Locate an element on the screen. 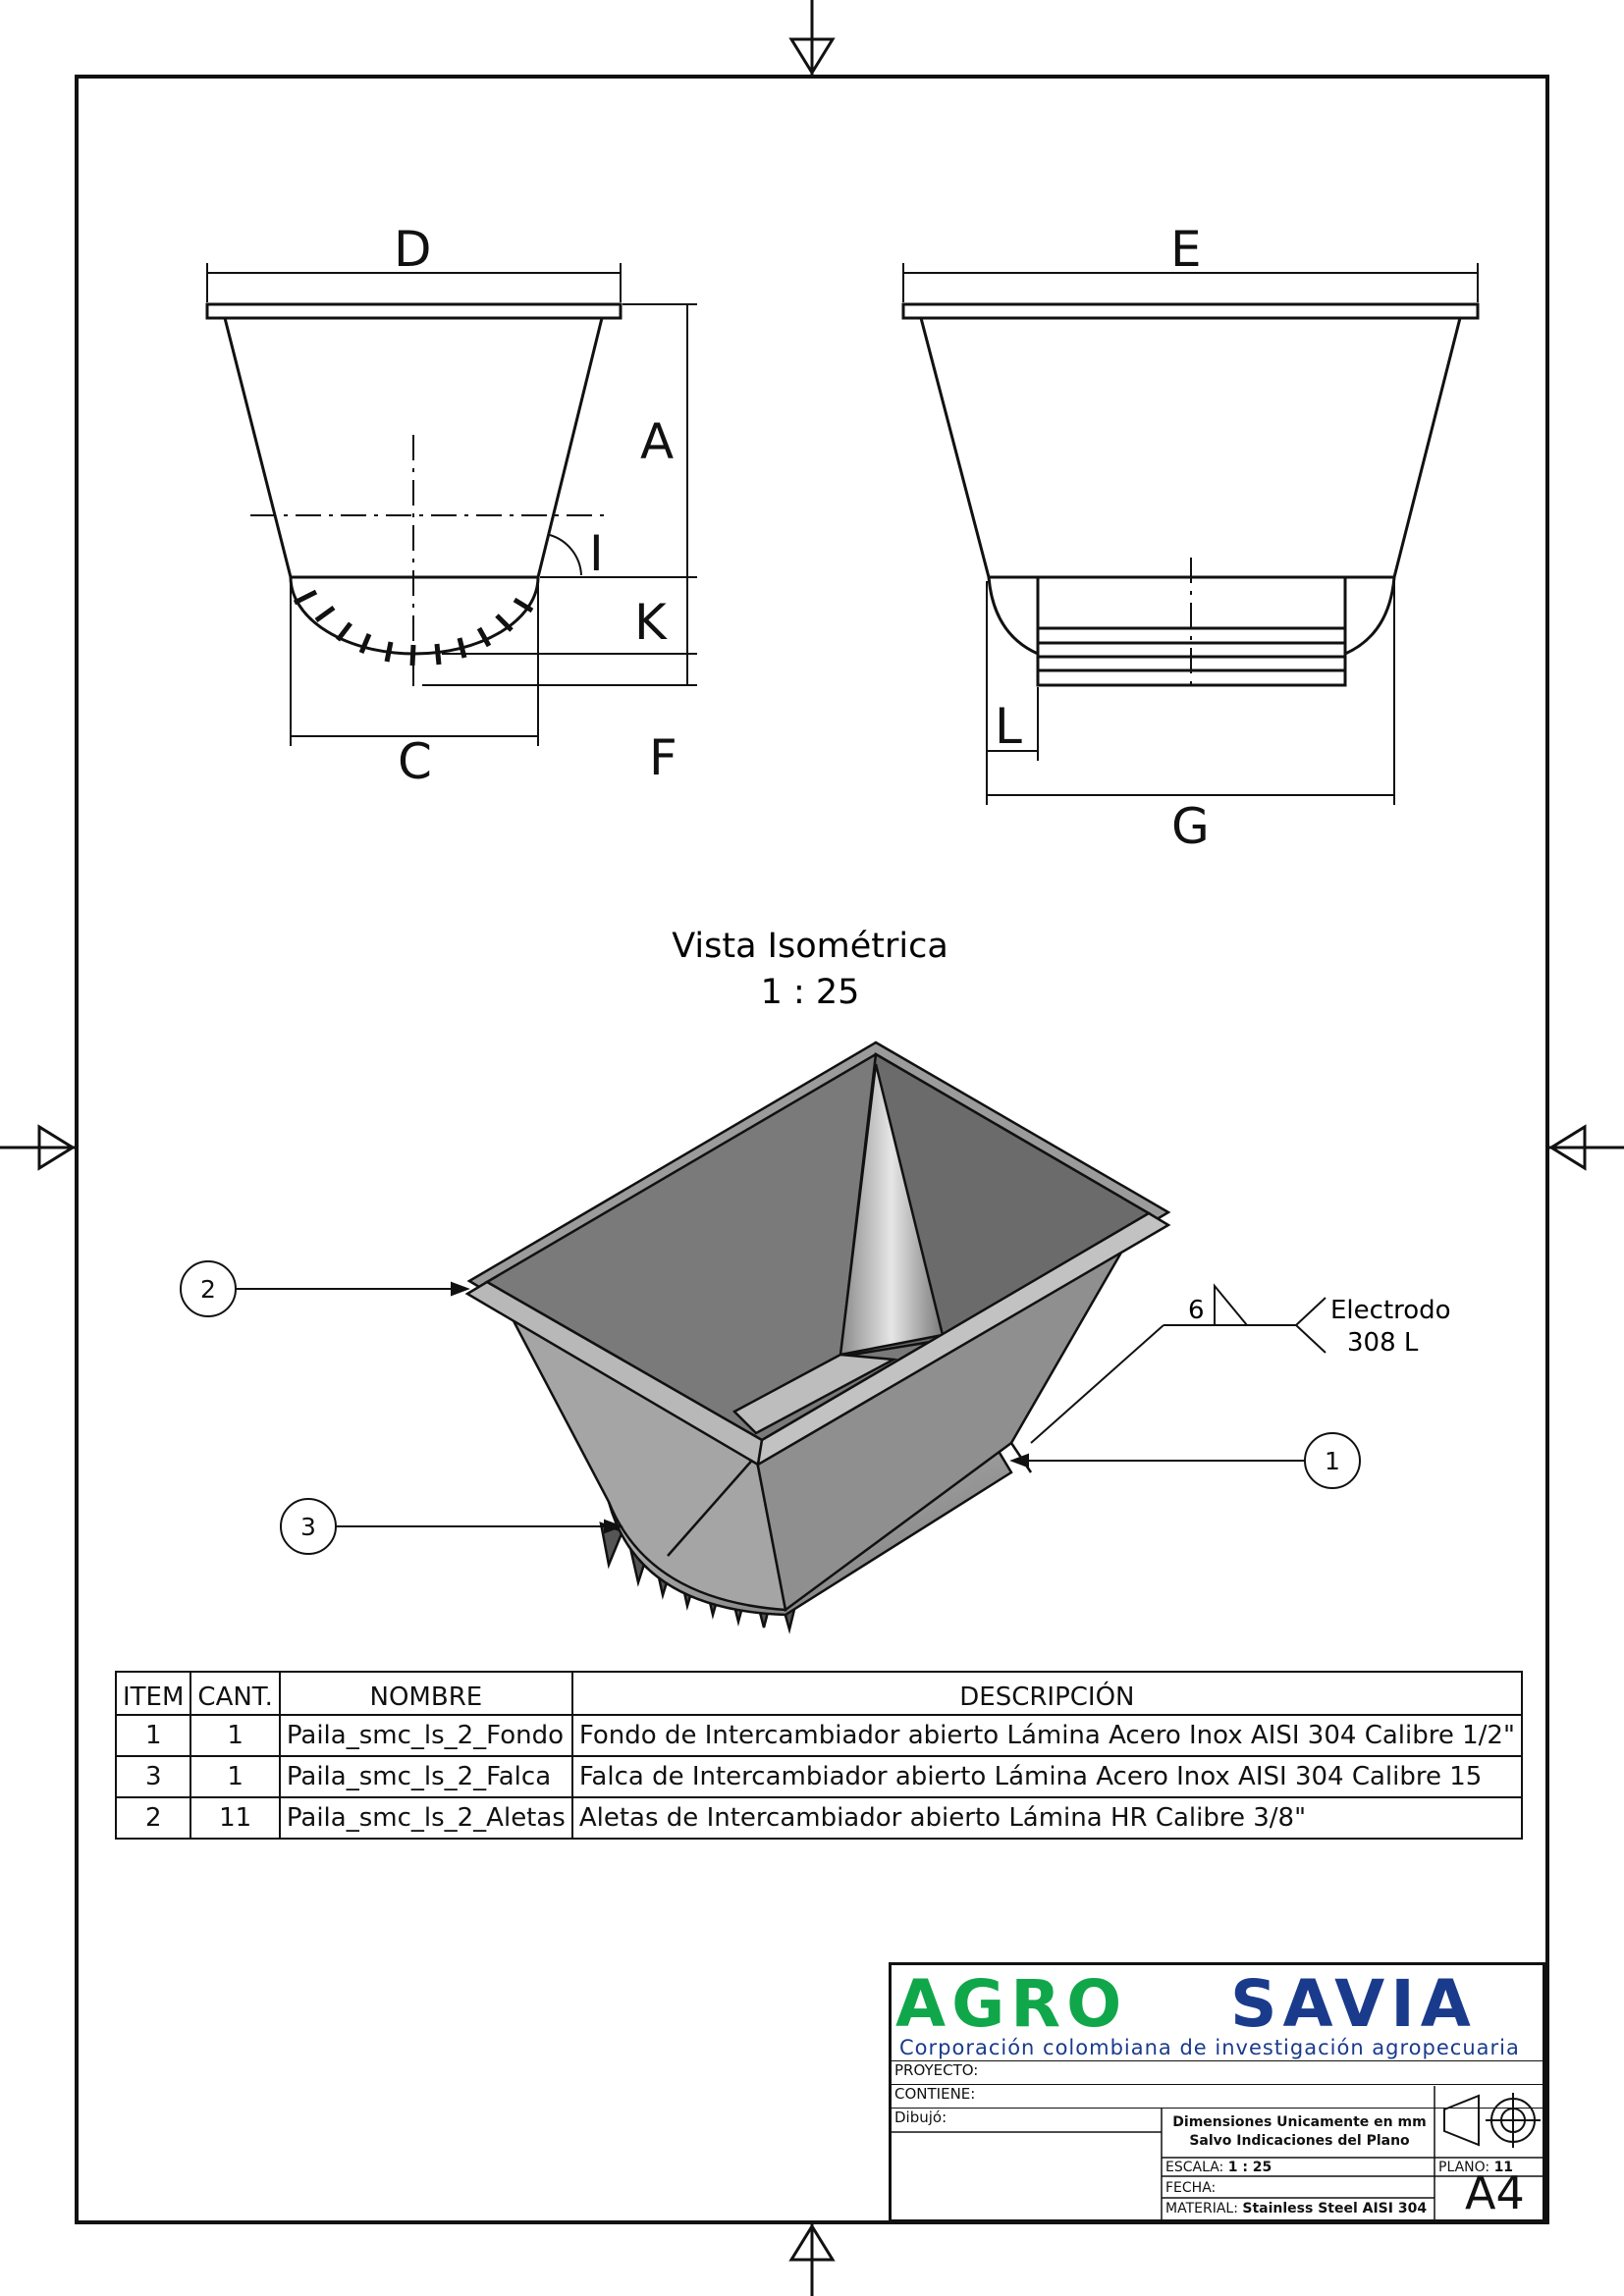 This screenshot has width=1624, height=2296. material-label: MATERIAL: is located at coordinates (1201, 2209).